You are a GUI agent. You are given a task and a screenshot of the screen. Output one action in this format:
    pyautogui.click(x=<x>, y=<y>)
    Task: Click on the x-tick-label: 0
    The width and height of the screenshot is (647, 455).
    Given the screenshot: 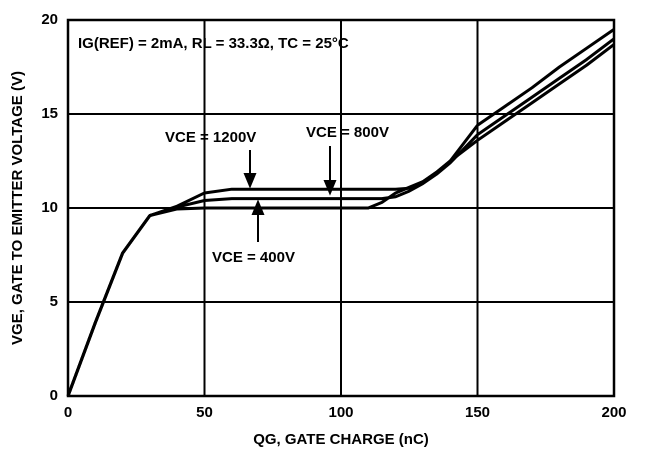 What is the action you would take?
    pyautogui.click(x=68, y=412)
    